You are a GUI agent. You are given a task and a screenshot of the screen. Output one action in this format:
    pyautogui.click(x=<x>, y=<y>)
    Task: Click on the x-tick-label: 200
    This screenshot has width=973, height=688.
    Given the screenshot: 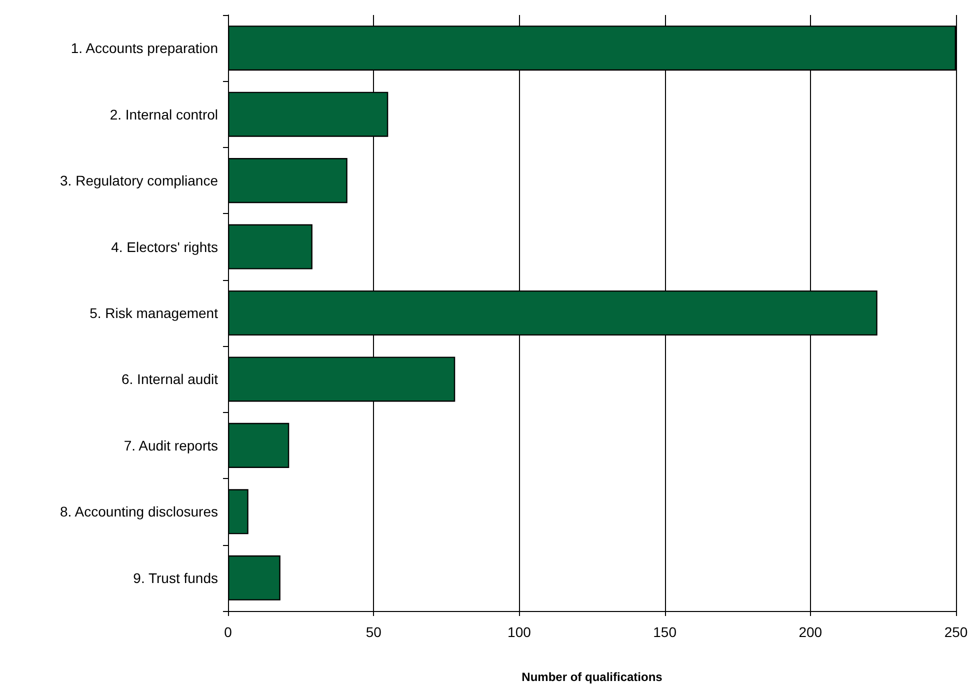 What is the action you would take?
    pyautogui.click(x=810, y=632)
    